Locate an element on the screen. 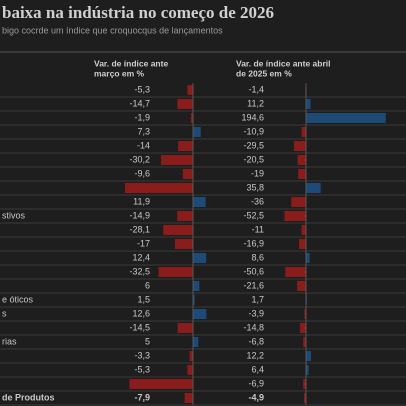 Image resolution: width=406 pixels, height=406 pixels. row-label: stivos is located at coordinates (14, 215).